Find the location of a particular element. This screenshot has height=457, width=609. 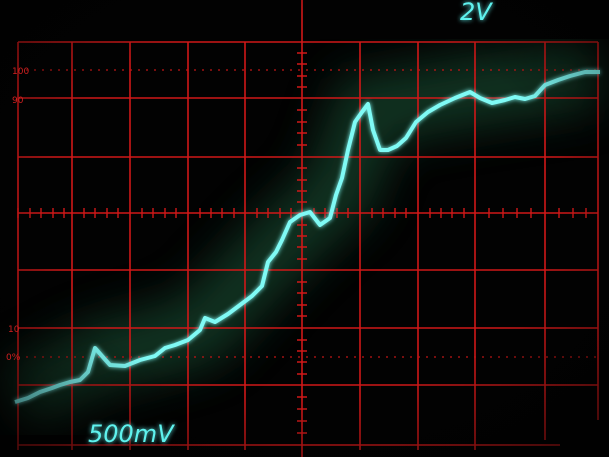

marker-label: 100 is located at coordinates (20, 72).